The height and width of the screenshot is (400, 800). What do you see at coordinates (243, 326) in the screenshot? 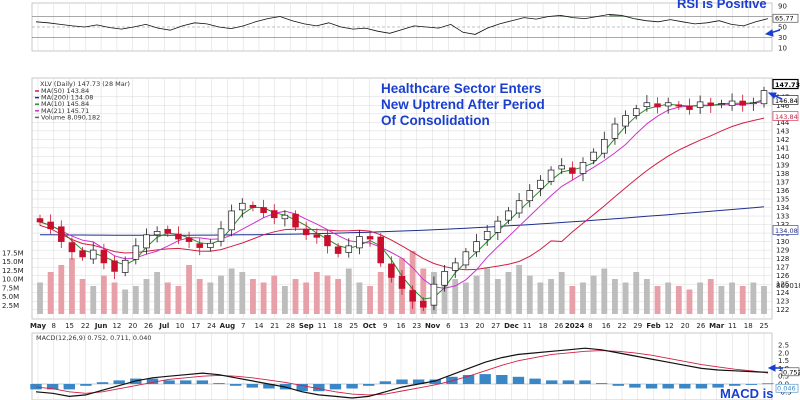
I see `x-tick-label: 7` at bounding box center [243, 326].